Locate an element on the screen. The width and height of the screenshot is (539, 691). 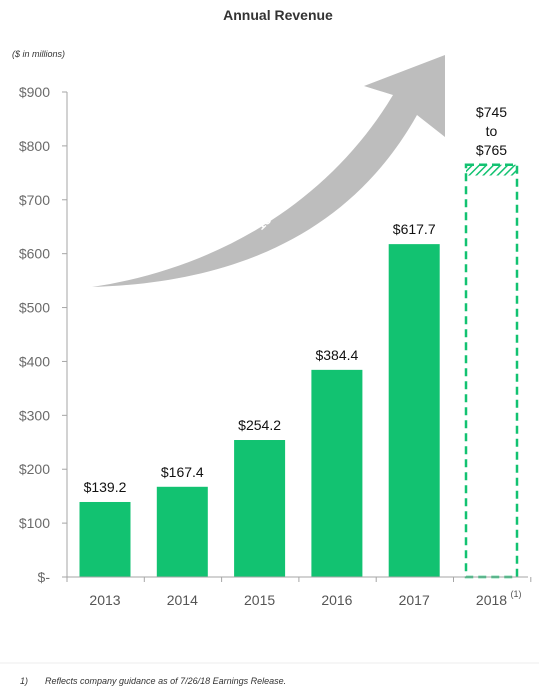
guidance-label-line: $765 is located at coordinates (491, 150).